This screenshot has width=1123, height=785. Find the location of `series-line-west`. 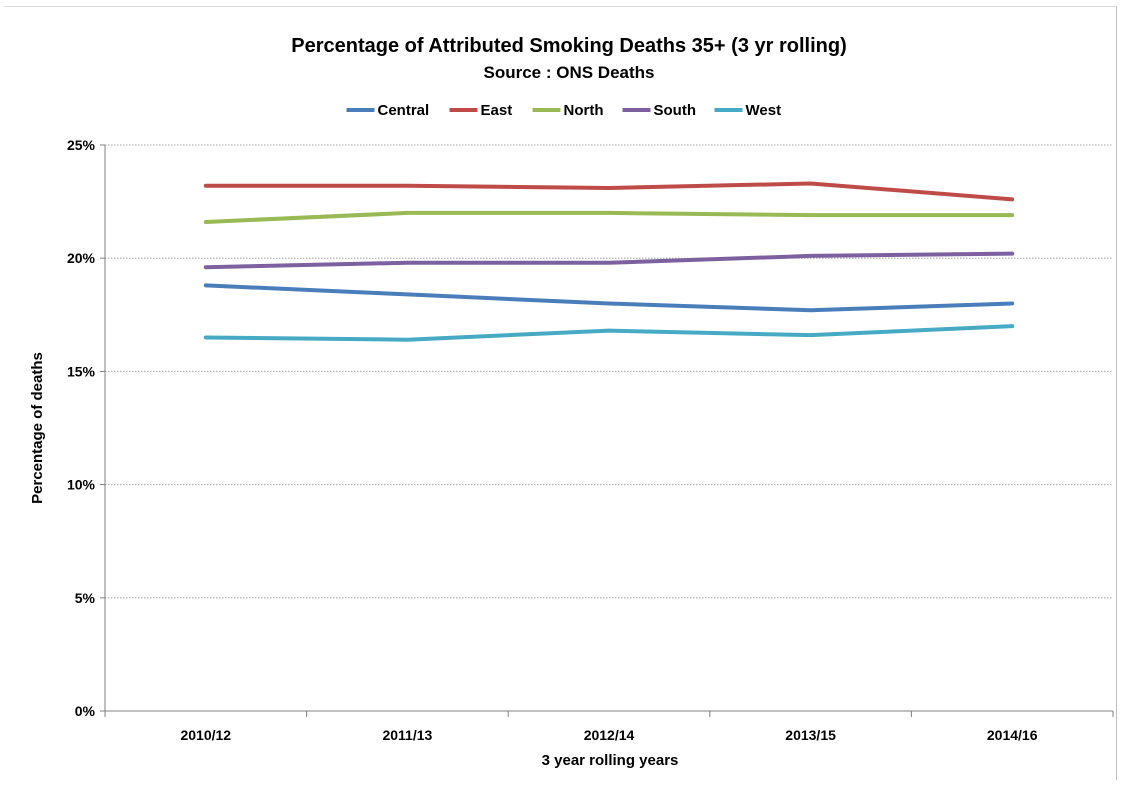

series-line-west is located at coordinates (609, 333).